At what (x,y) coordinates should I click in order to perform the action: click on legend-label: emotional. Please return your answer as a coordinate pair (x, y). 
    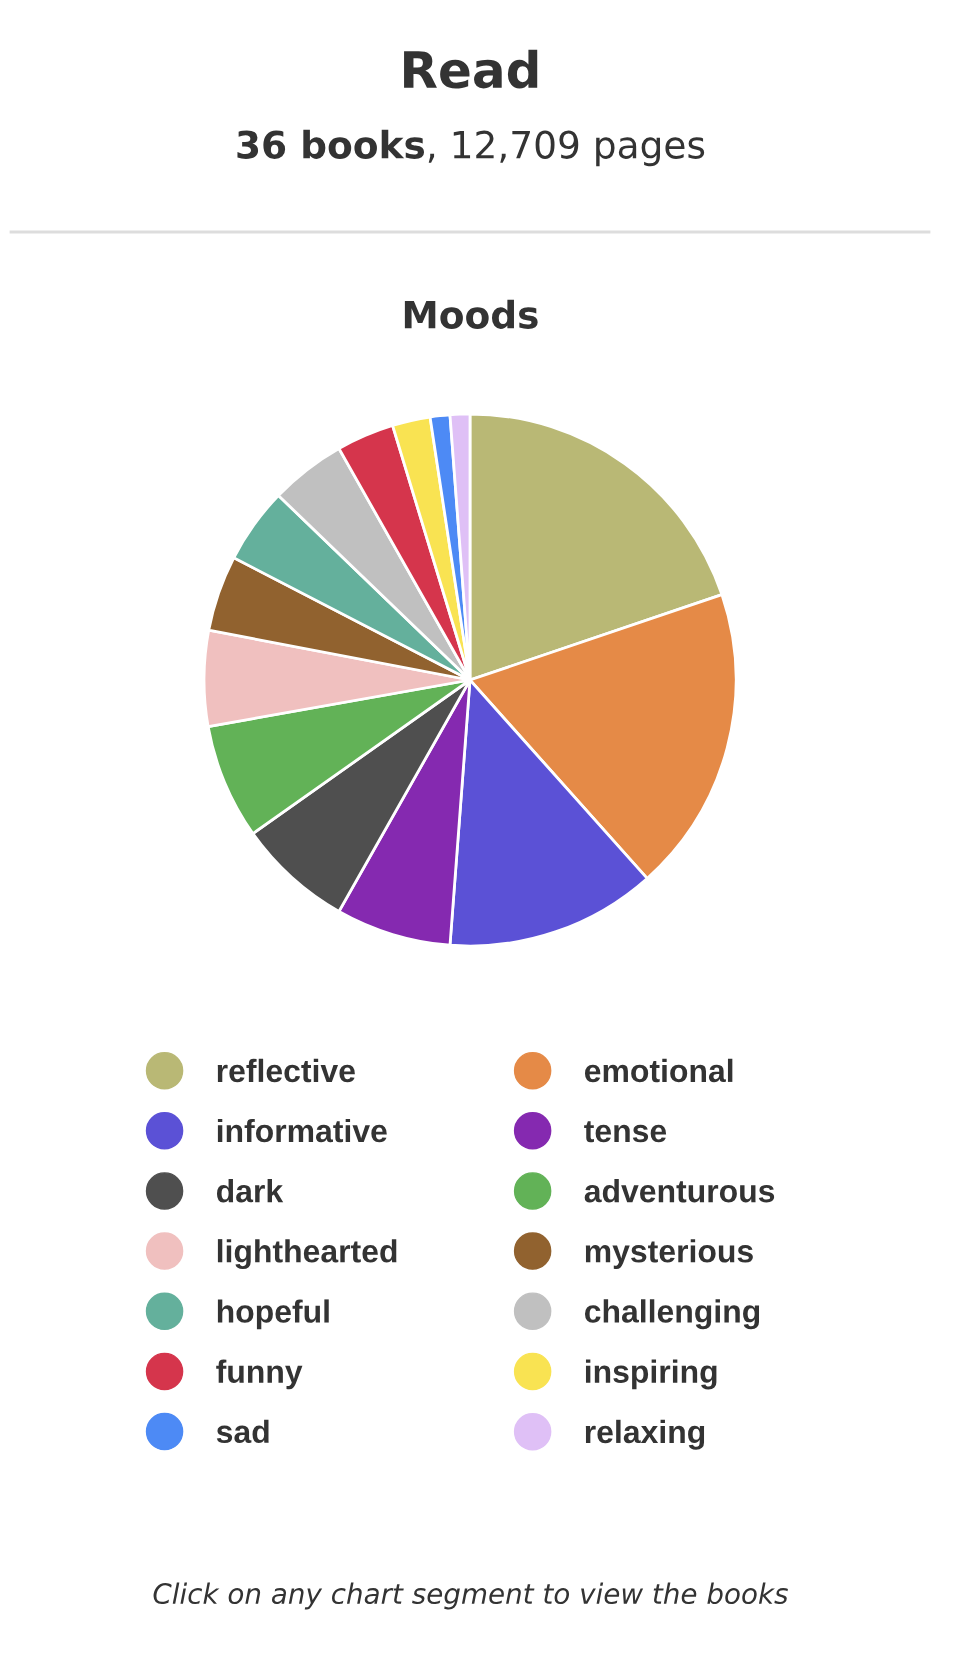
    Looking at the image, I should click on (658, 1070).